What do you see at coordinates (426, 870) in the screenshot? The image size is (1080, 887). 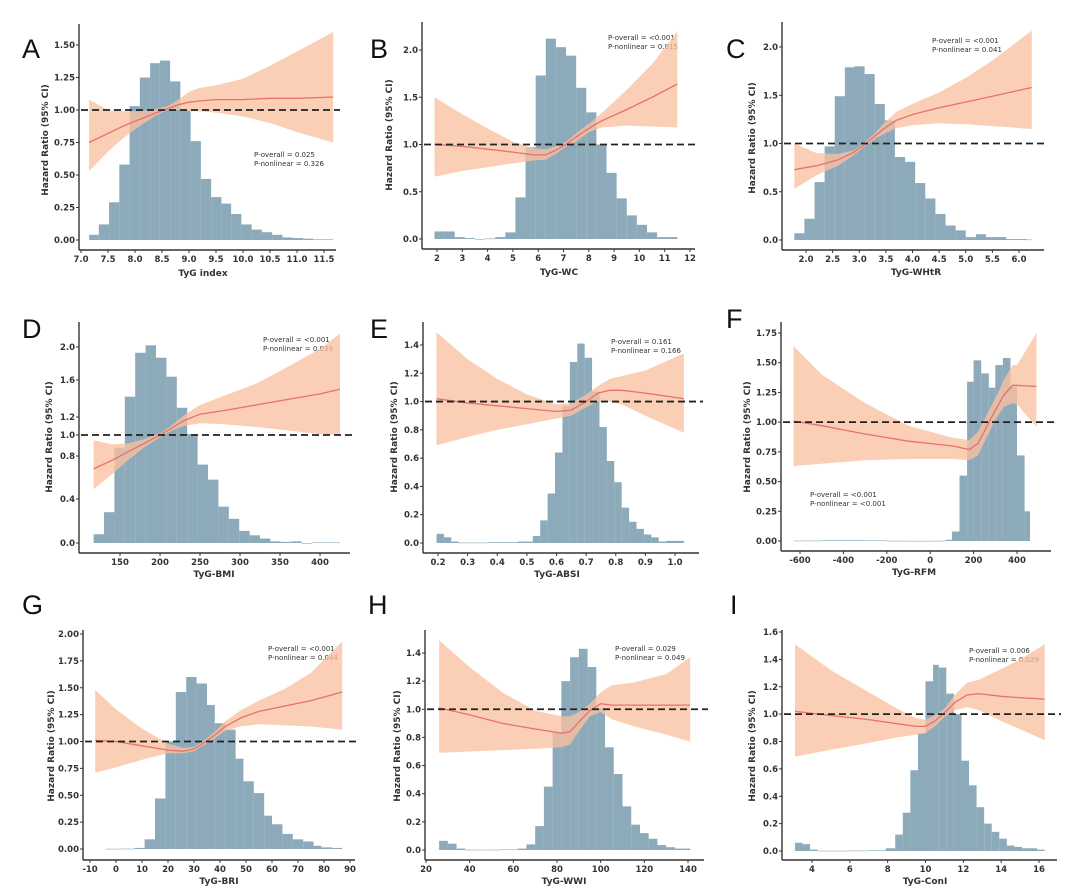 I see `x-tick-label: 20` at bounding box center [426, 870].